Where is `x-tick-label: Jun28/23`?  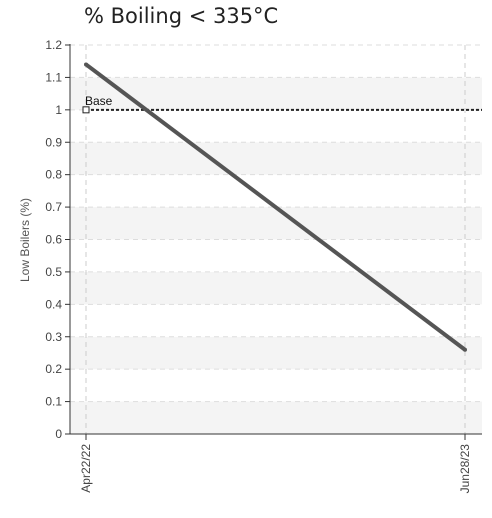
x-tick-label: Jun28/23 is located at coordinates (465, 469).